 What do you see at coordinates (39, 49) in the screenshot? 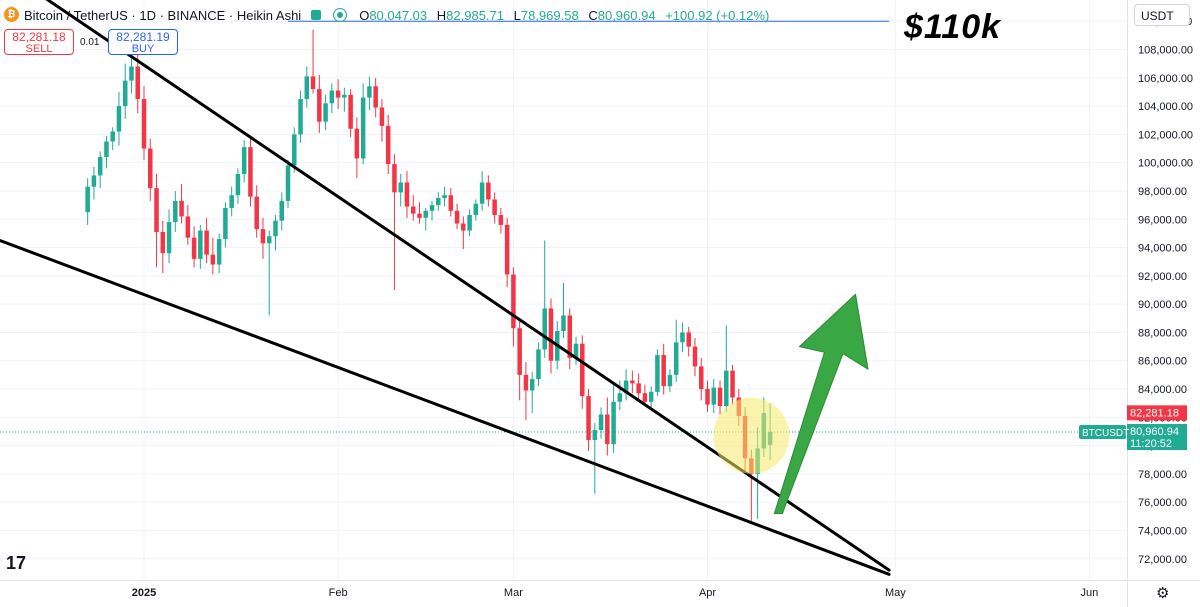
I see `sell-label: SELL` at bounding box center [39, 49].